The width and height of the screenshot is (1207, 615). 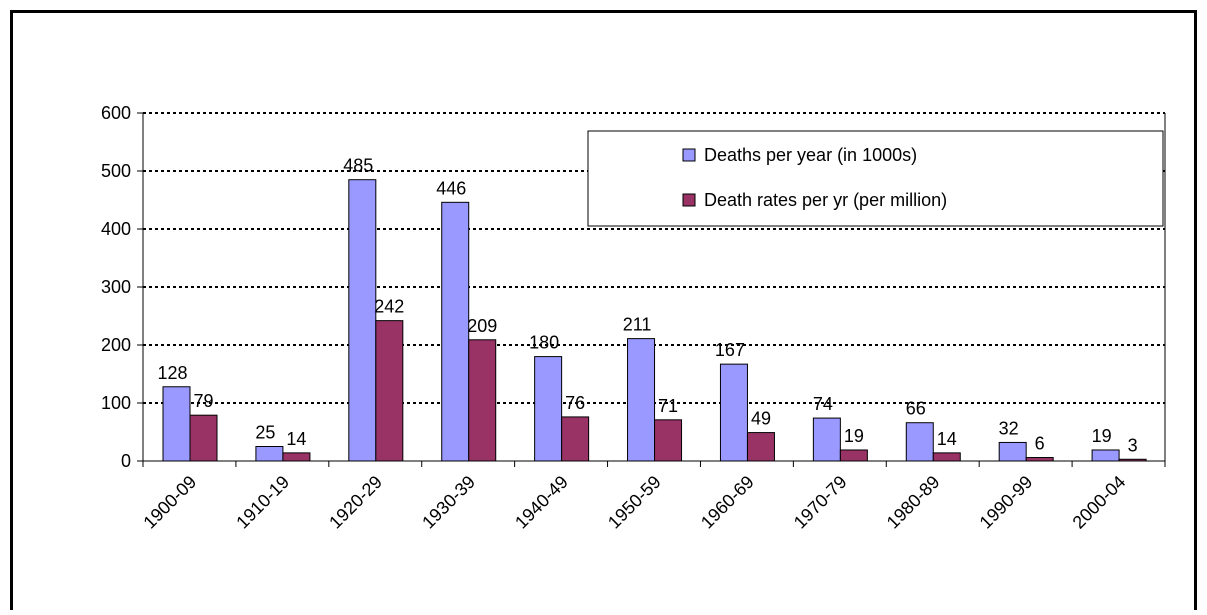 What do you see at coordinates (761, 419) in the screenshot?
I see `data-label: 49` at bounding box center [761, 419].